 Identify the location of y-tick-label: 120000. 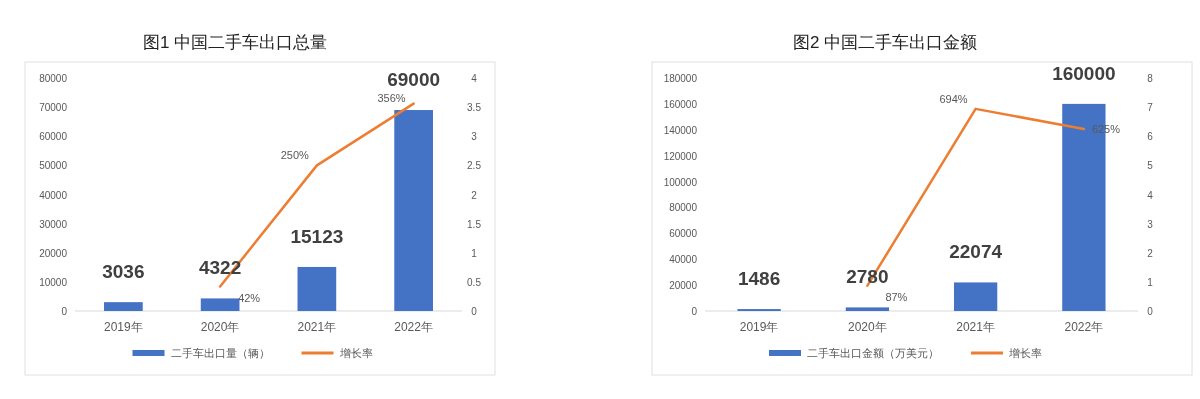
(680, 156).